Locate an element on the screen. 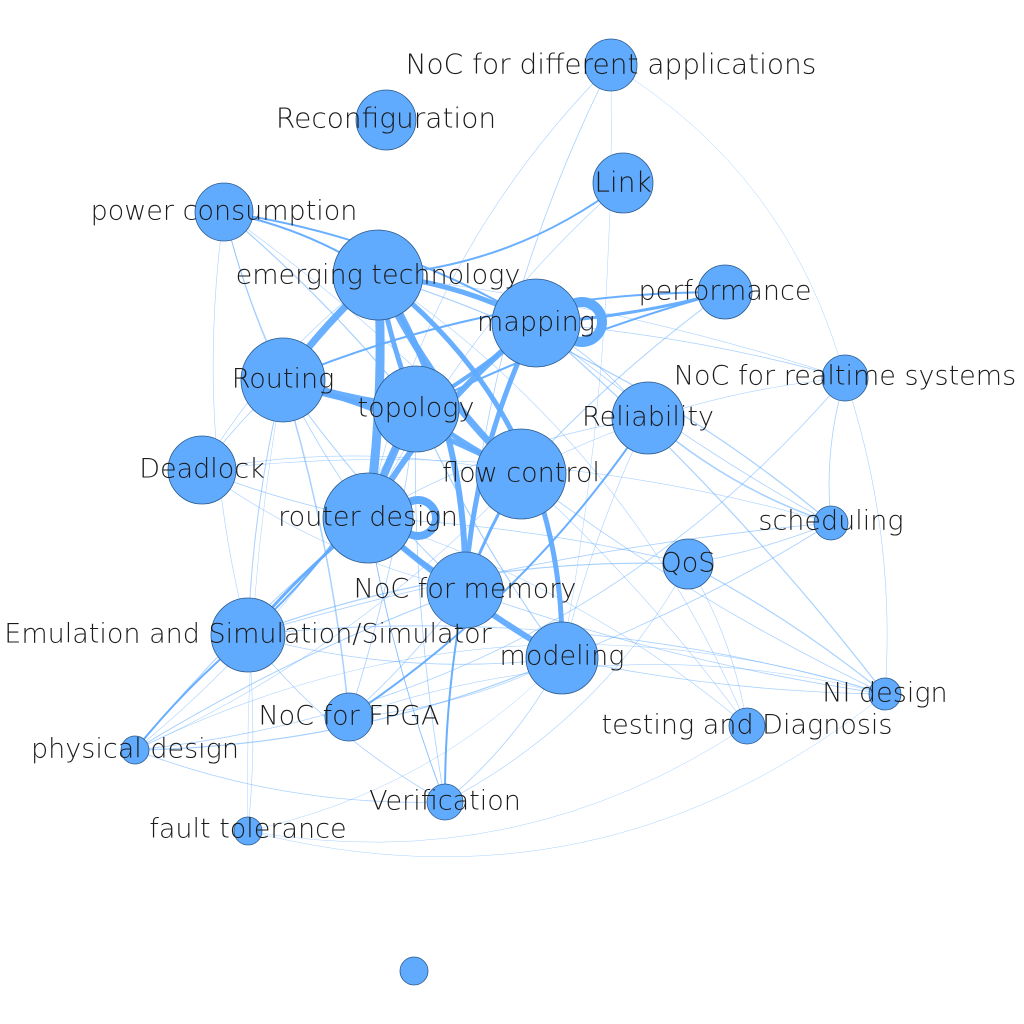 The width and height of the screenshot is (1024, 1024). node-label-mapping: mapping is located at coordinates (536, 322).